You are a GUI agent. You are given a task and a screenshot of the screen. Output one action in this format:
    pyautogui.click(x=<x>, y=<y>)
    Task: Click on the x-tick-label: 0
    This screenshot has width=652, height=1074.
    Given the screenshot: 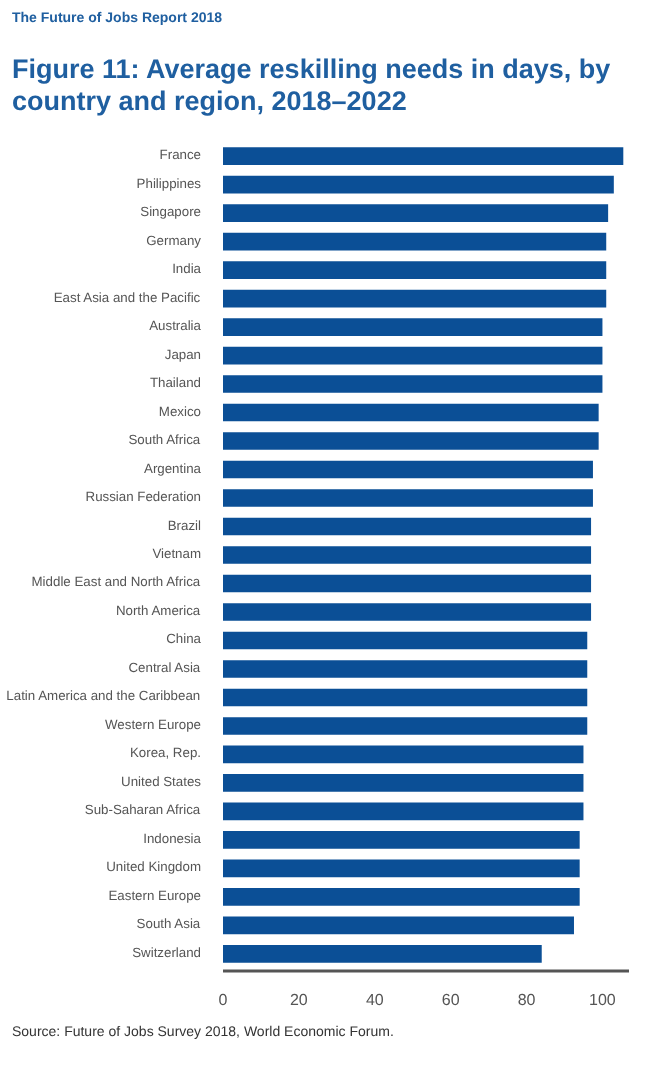 What is the action you would take?
    pyautogui.click(x=223, y=1000)
    